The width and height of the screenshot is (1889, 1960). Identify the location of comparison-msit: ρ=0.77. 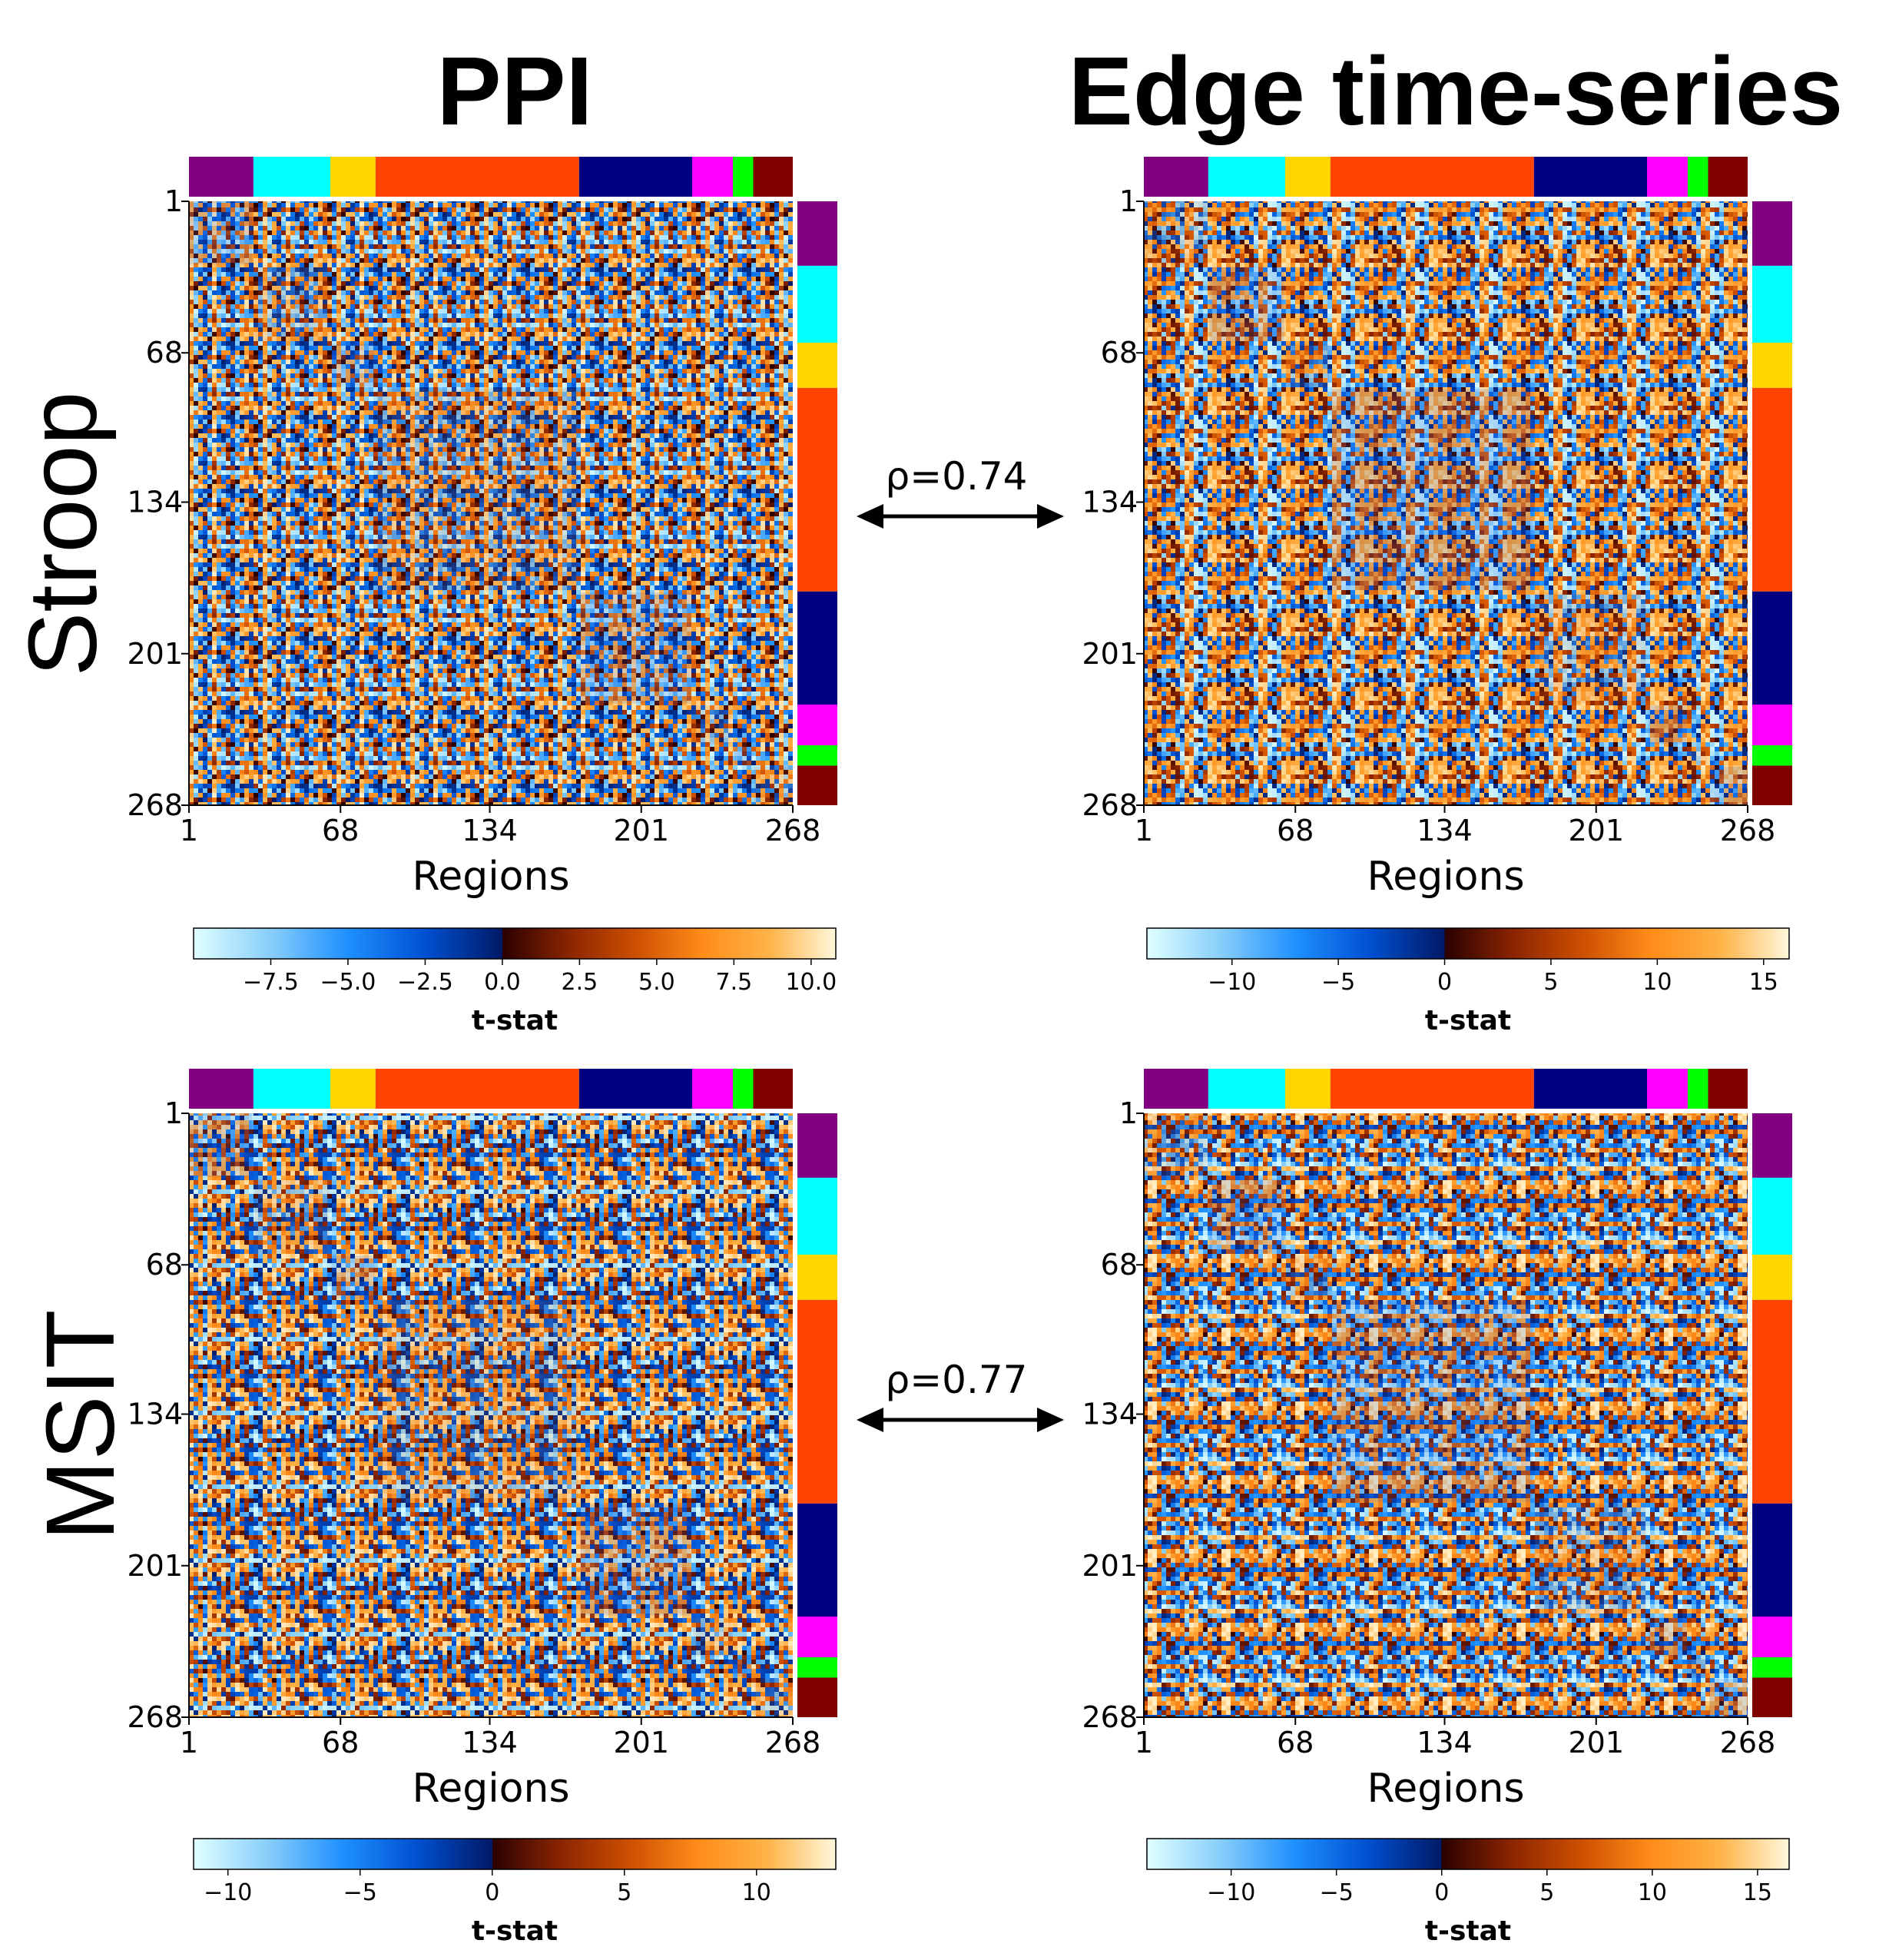
(960, 1395).